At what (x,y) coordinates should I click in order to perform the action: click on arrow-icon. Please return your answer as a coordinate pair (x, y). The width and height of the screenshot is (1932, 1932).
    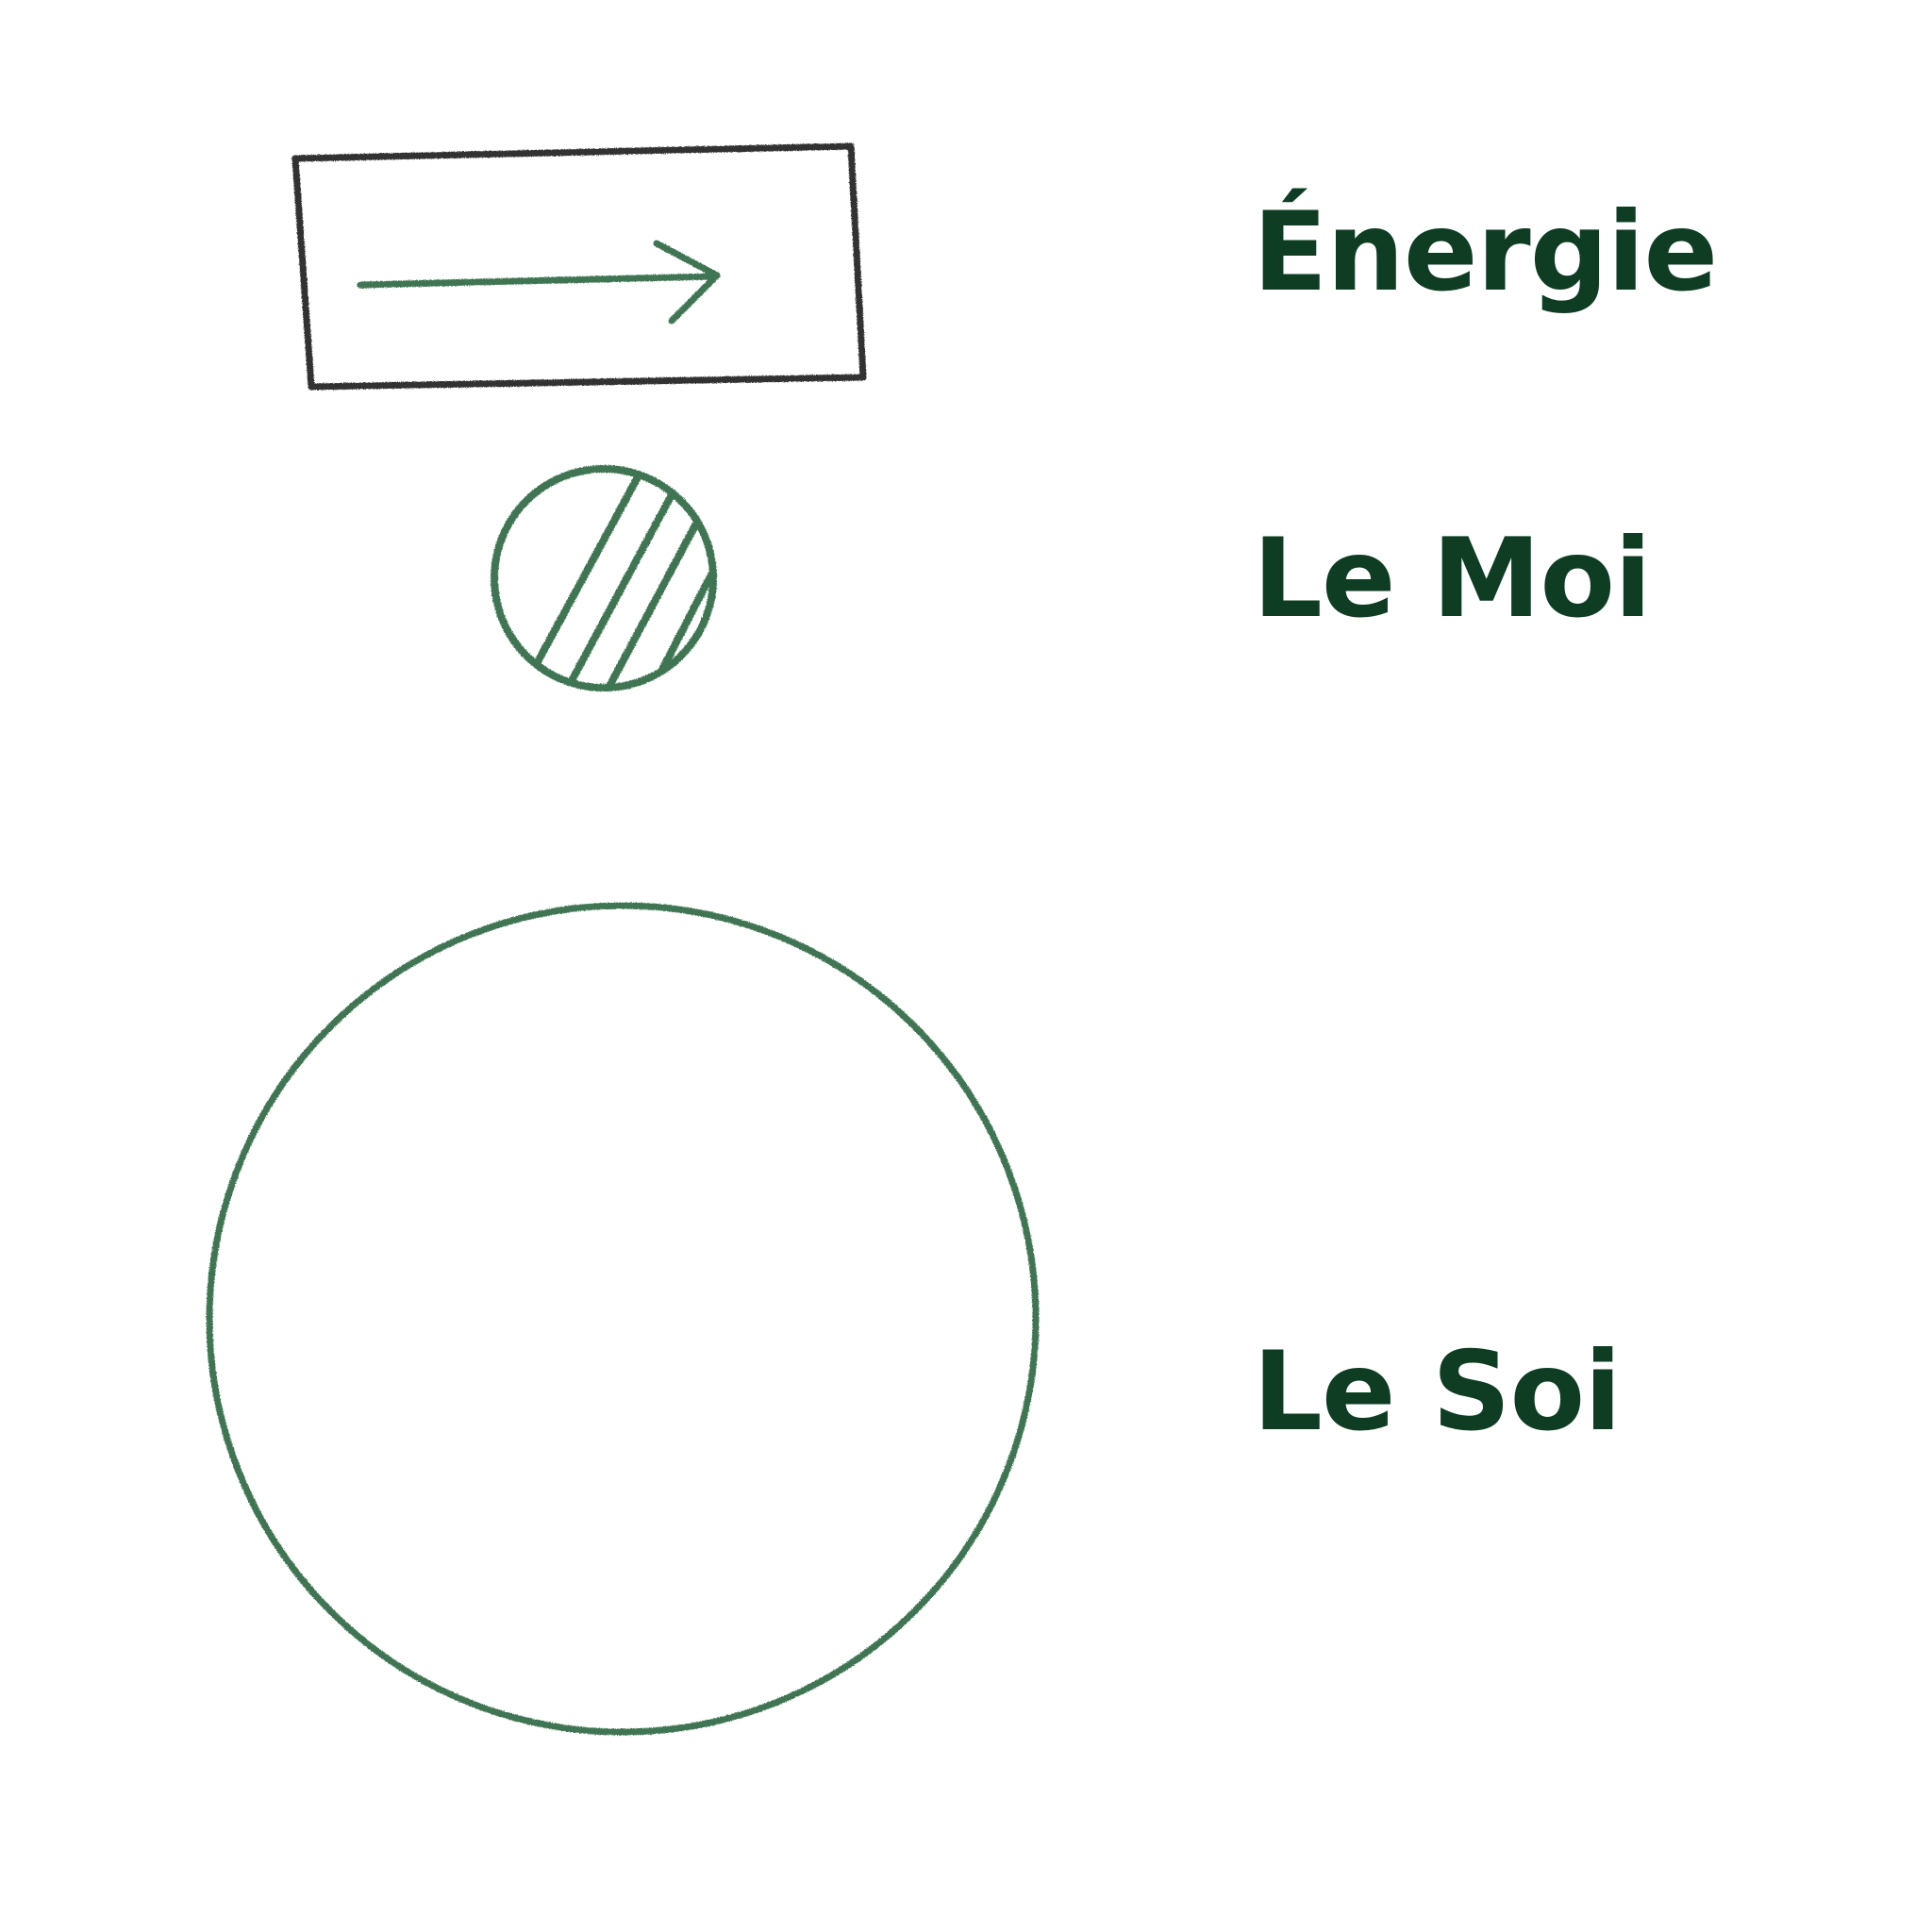
    Looking at the image, I should click on (539, 282).